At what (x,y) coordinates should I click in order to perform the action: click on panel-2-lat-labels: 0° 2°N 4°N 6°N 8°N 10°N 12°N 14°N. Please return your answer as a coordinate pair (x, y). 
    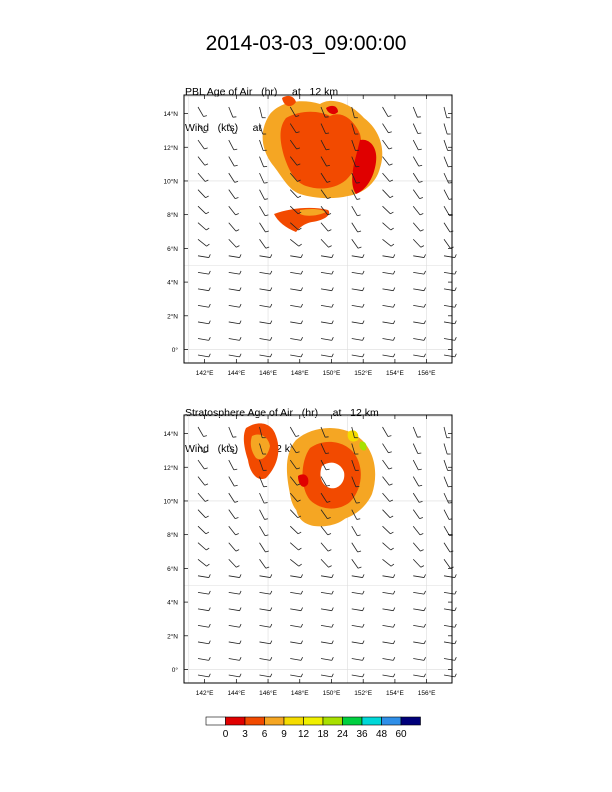
    Looking at the image, I should click on (307, 552).